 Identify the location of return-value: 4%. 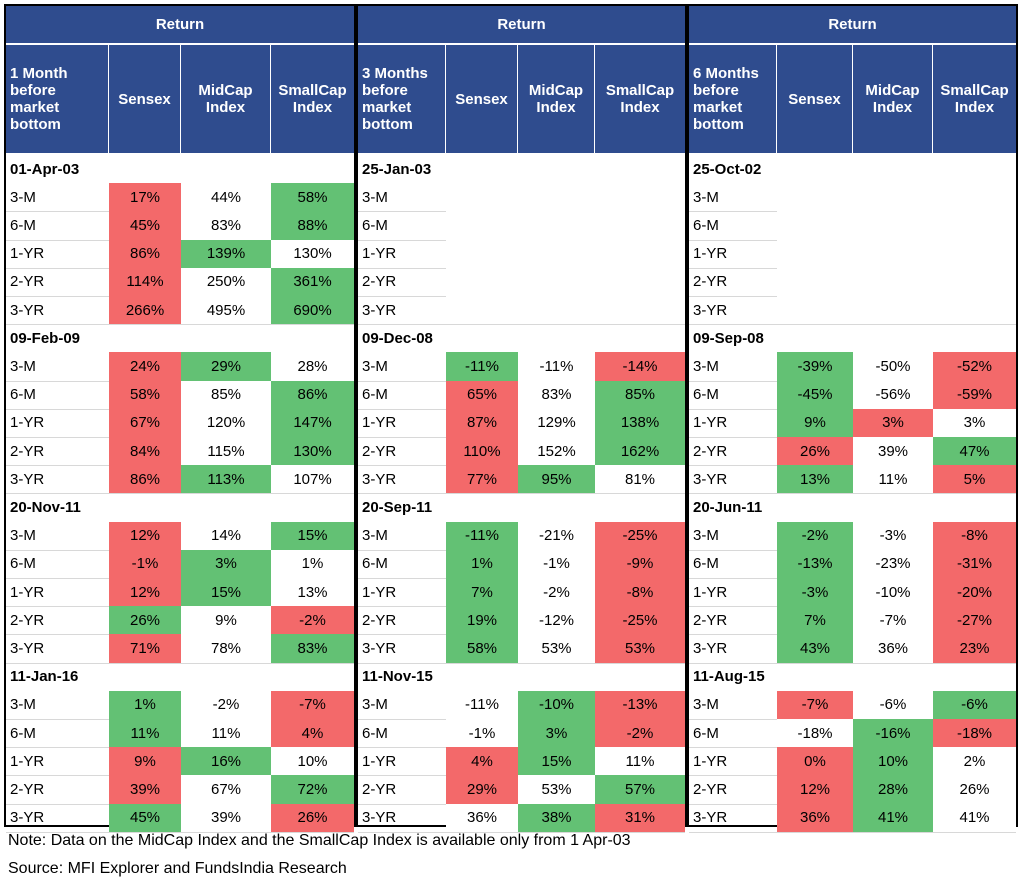
(312, 733).